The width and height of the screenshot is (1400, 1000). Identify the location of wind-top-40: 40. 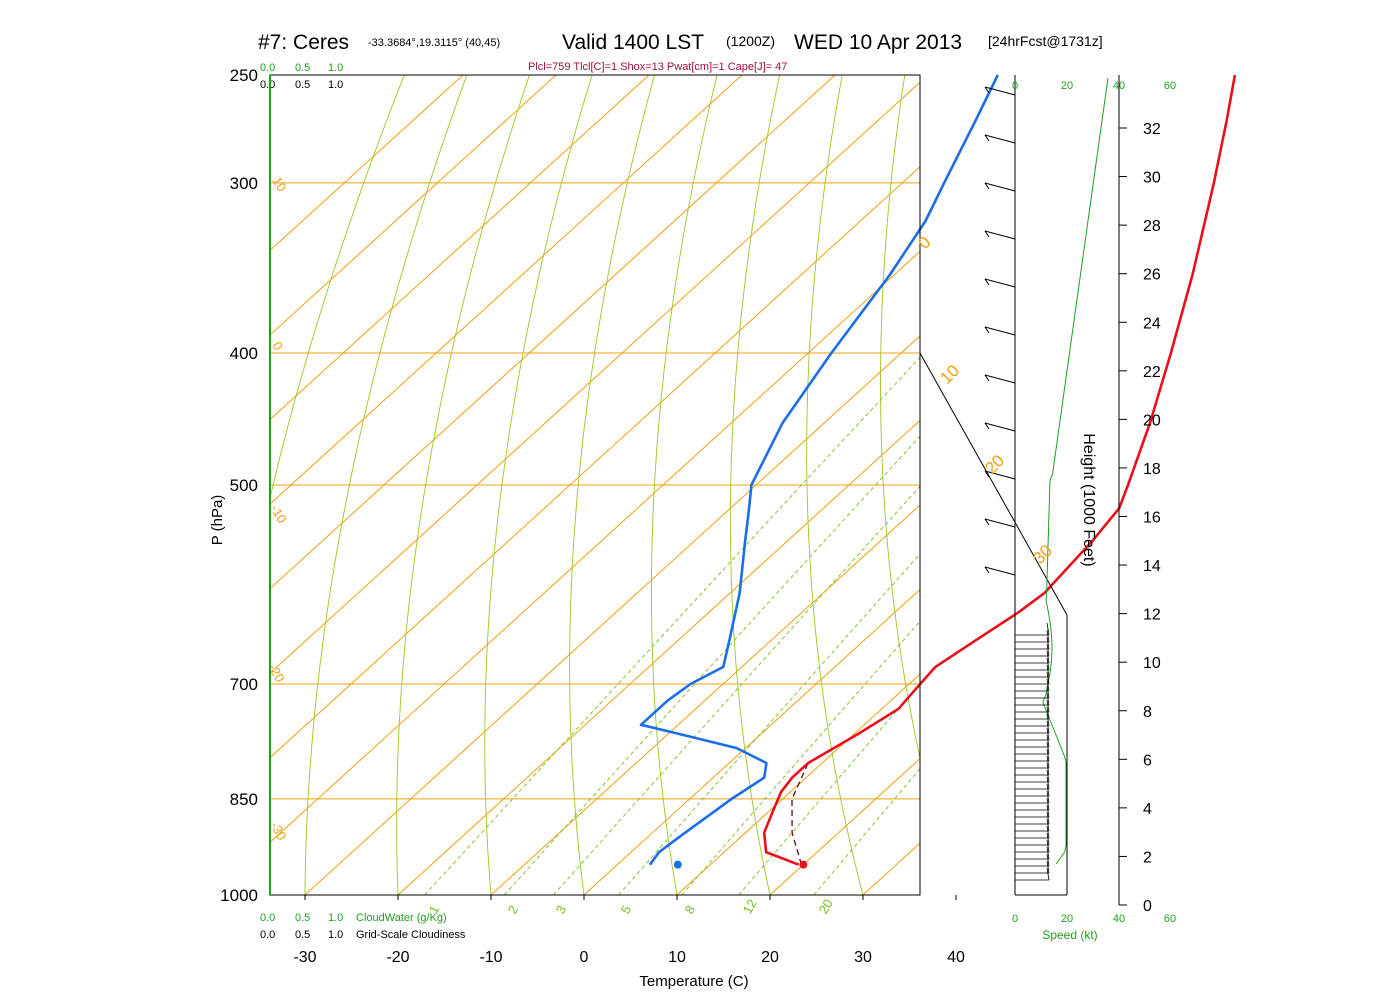
(1119, 86).